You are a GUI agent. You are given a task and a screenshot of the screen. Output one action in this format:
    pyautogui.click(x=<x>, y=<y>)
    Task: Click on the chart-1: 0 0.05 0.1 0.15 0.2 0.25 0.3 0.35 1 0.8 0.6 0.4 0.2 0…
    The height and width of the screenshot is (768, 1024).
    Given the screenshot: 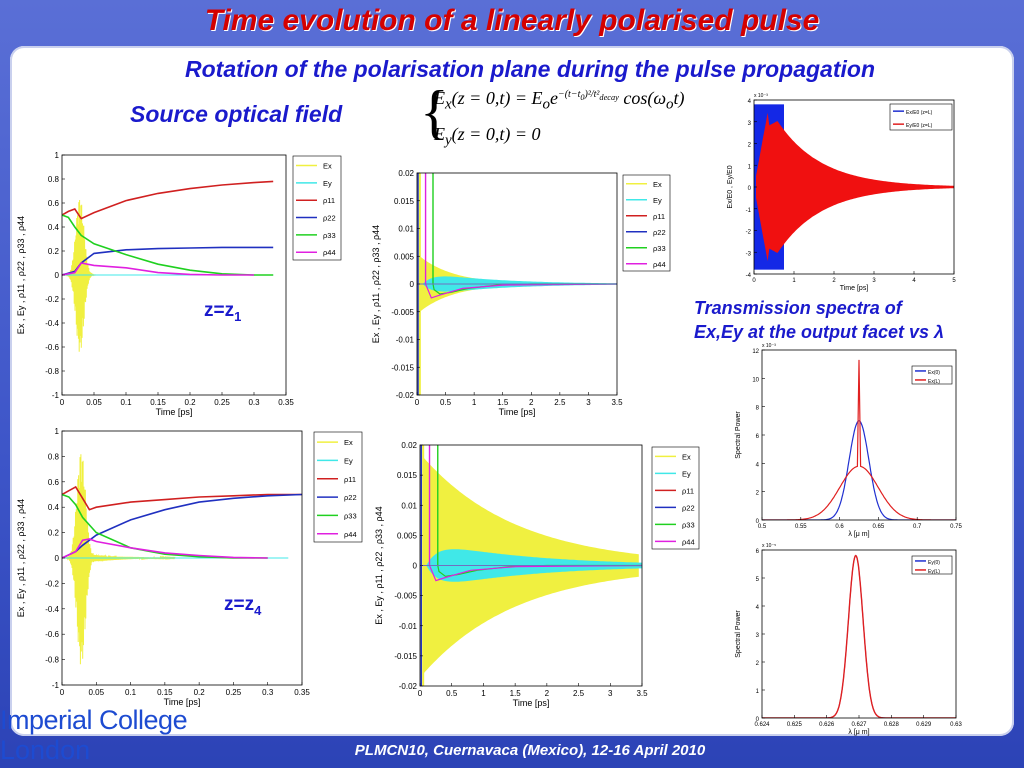 What is the action you would take?
    pyautogui.click(x=179, y=284)
    